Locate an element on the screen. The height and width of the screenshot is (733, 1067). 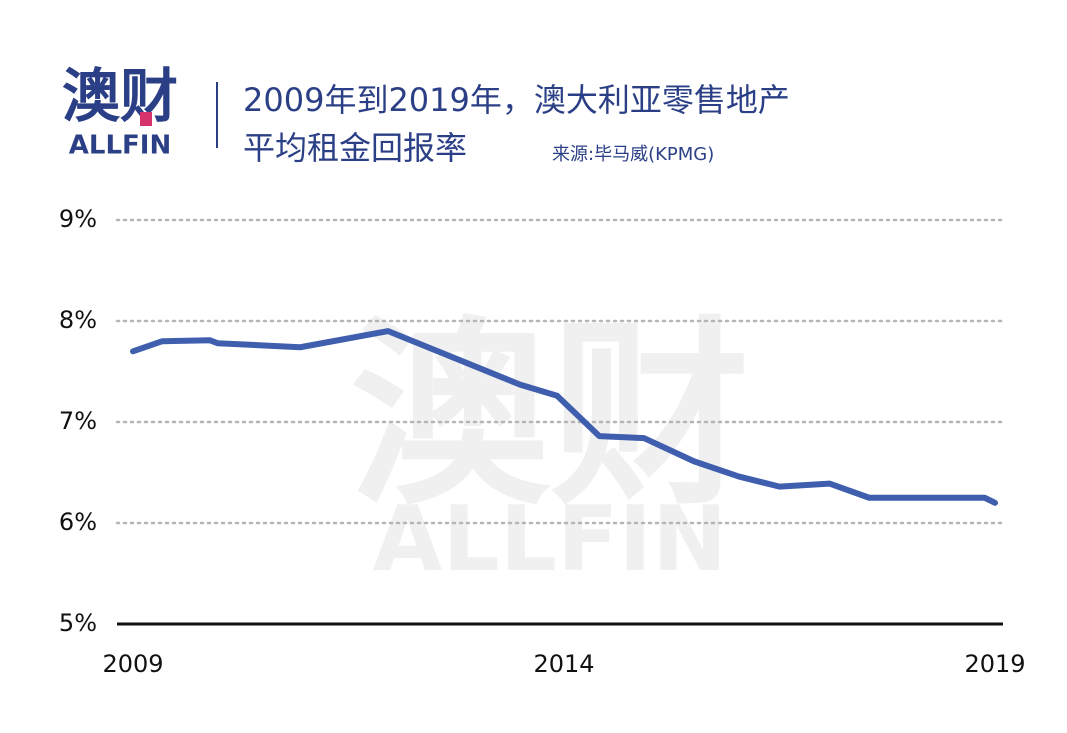
chart-title: 平均租金回报率 is located at coordinates (355, 148).